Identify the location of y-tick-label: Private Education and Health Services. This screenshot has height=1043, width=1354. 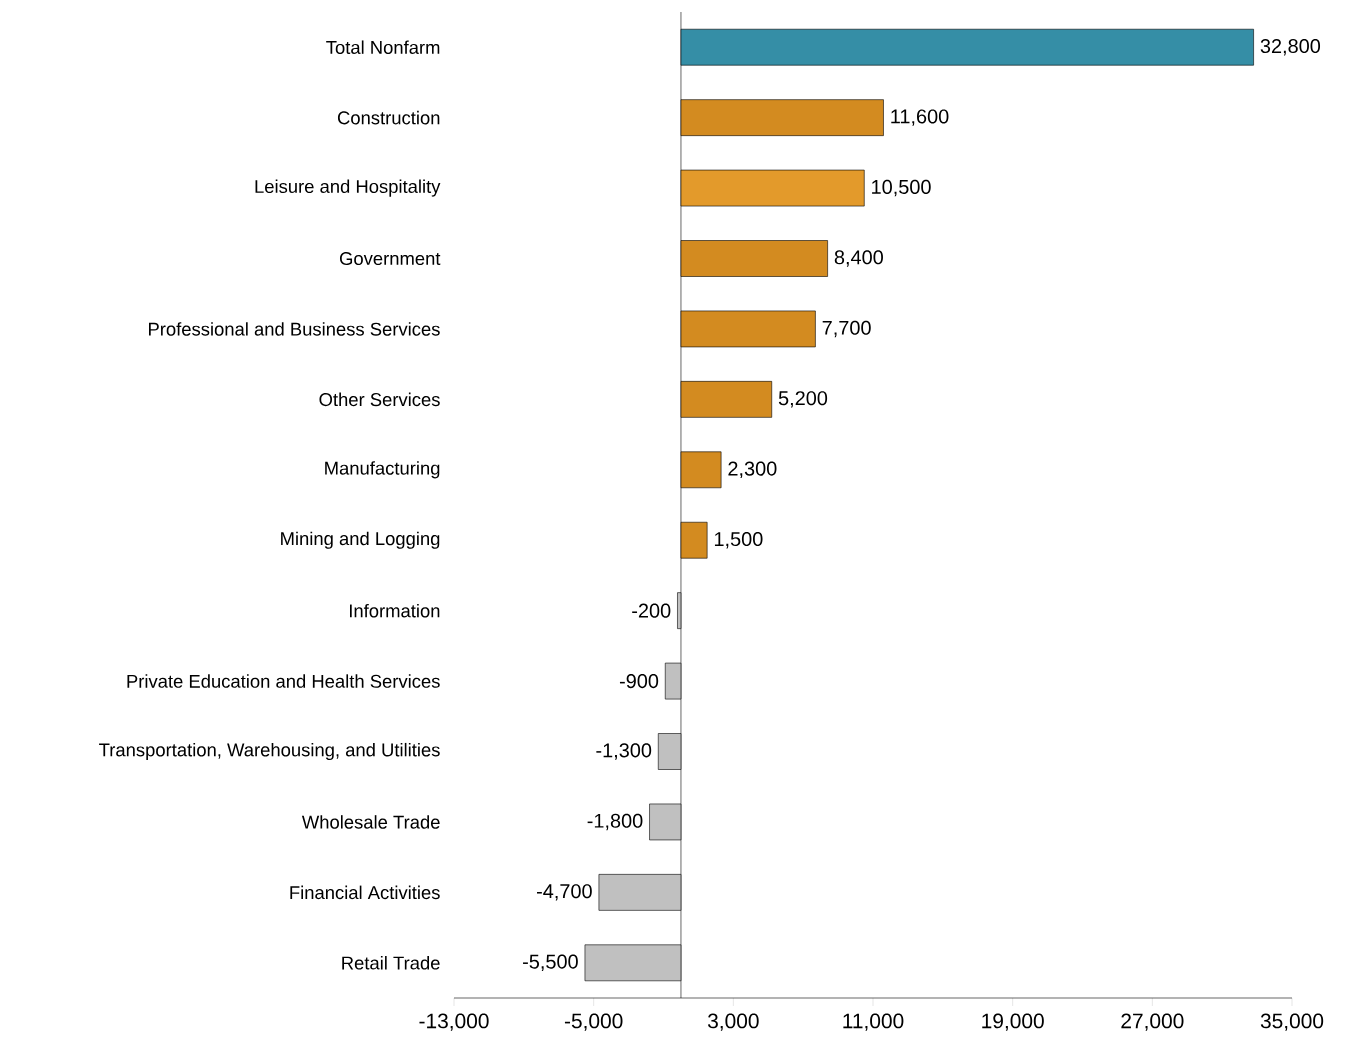
(283, 681).